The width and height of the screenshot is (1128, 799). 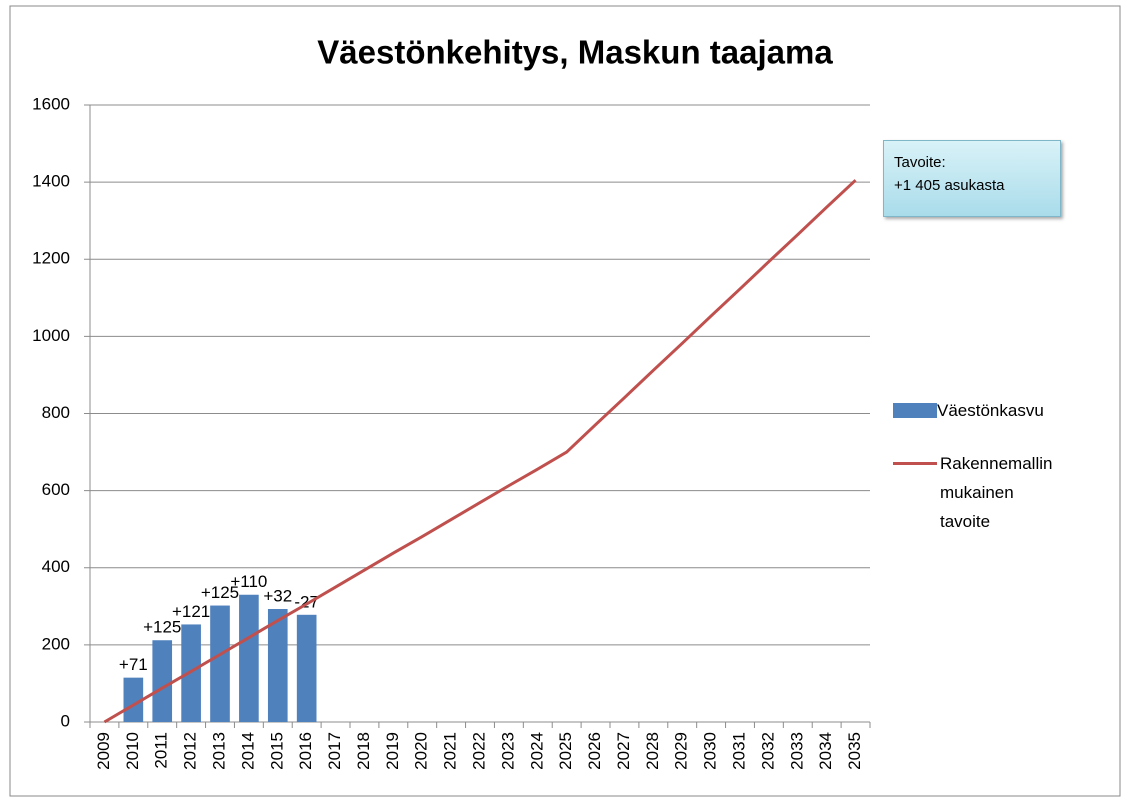 I want to click on x-tick-label: 2014, so click(x=247, y=751).